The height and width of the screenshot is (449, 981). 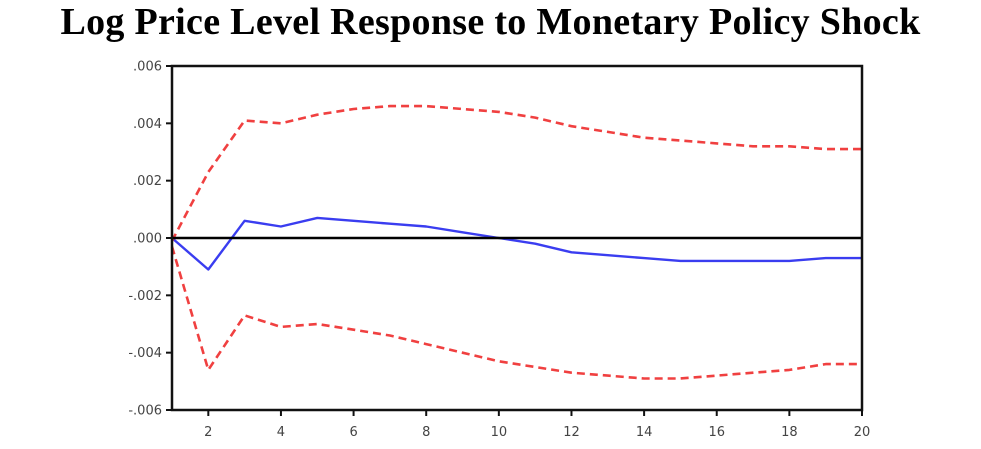 What do you see at coordinates (281, 432) in the screenshot?
I see `x-tick-label: 4` at bounding box center [281, 432].